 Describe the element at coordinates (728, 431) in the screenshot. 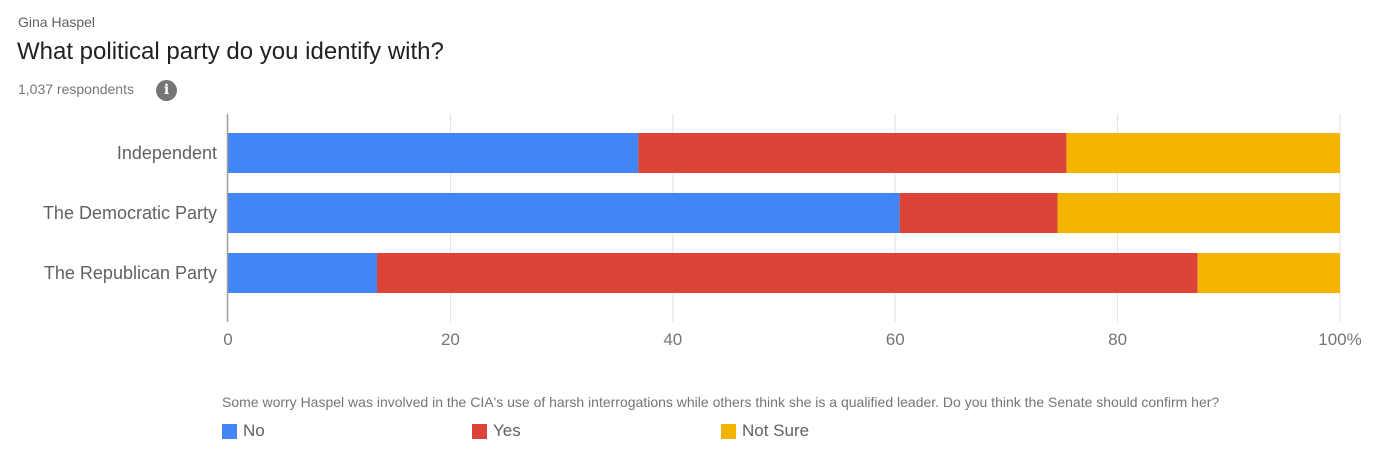

I see `legend-swatch-not-sure` at that location.